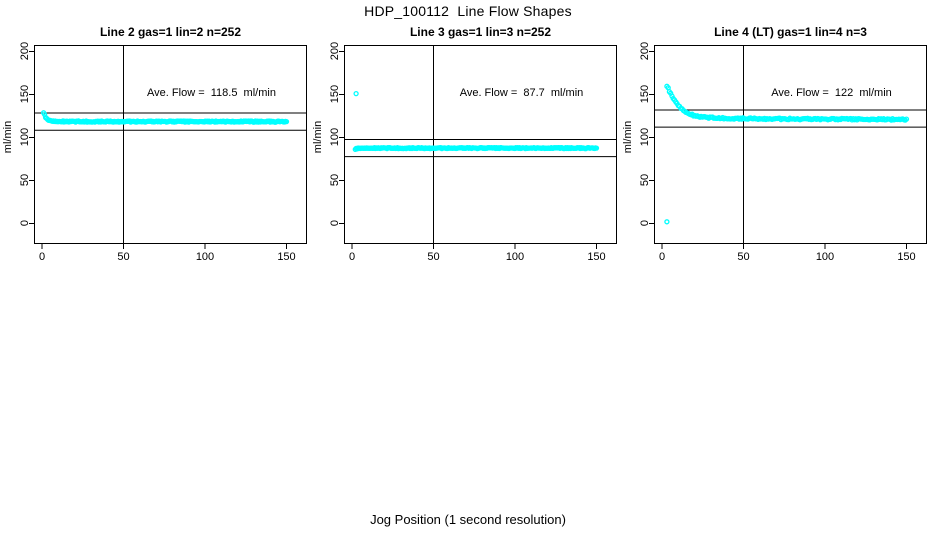  What do you see at coordinates (831, 93) in the screenshot?
I see `ave-flow-annotation: Ave. Flow = 122 ml/min` at bounding box center [831, 93].